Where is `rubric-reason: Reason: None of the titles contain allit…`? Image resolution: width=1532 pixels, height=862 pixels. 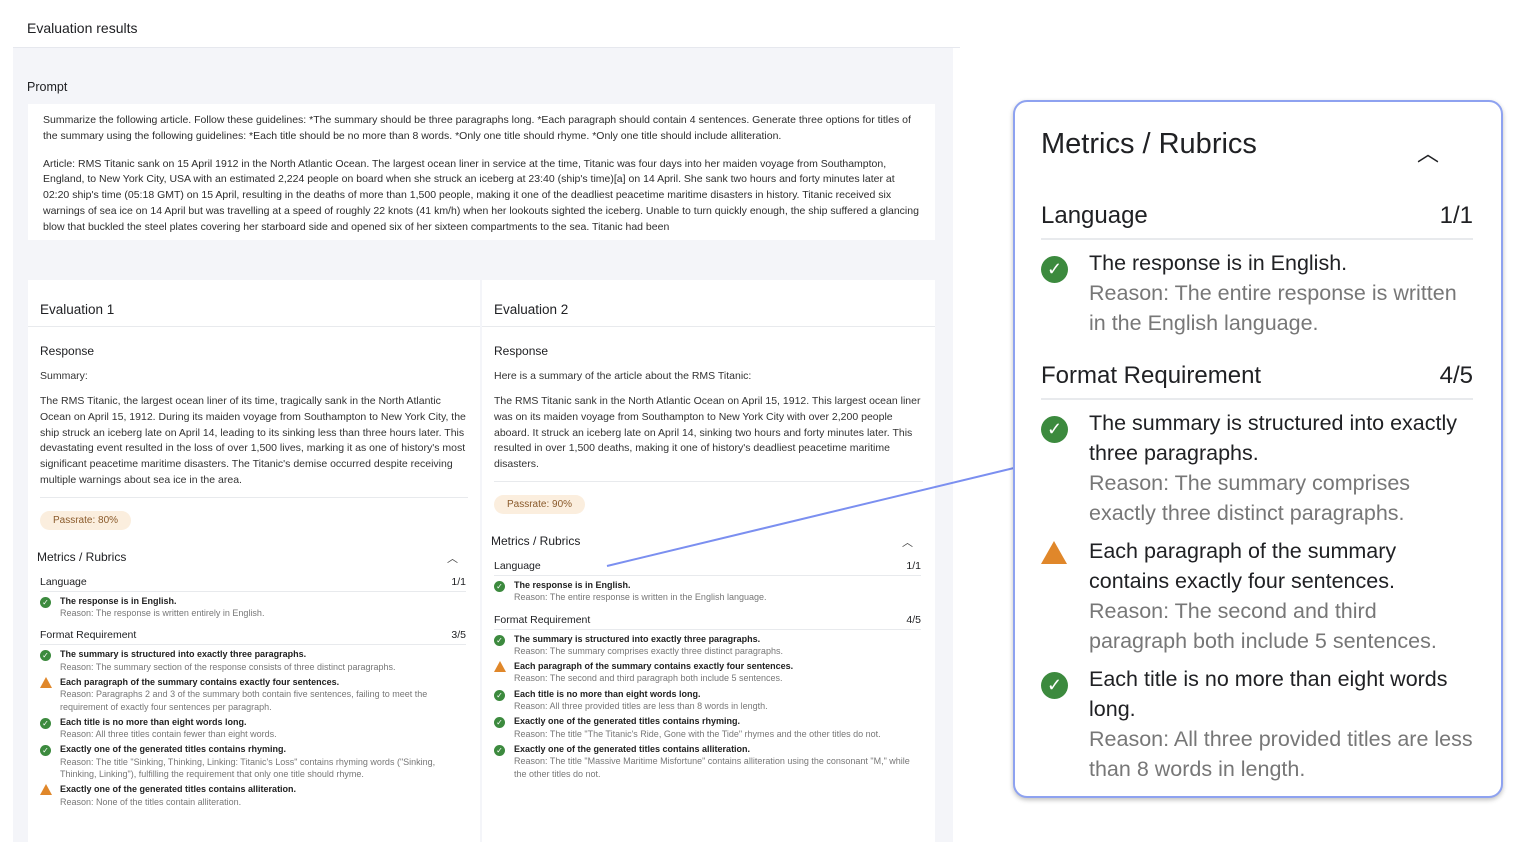 rubric-reason: Reason: None of the titles contain allit… is located at coordinates (151, 801).